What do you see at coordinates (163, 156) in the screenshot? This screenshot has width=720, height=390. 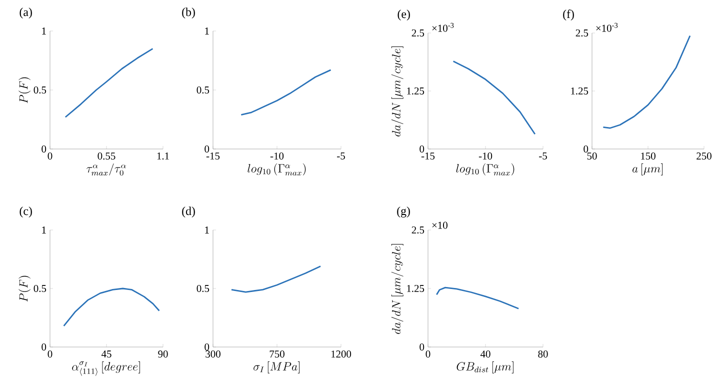 I see `x-tick-label: 1.1` at bounding box center [163, 156].